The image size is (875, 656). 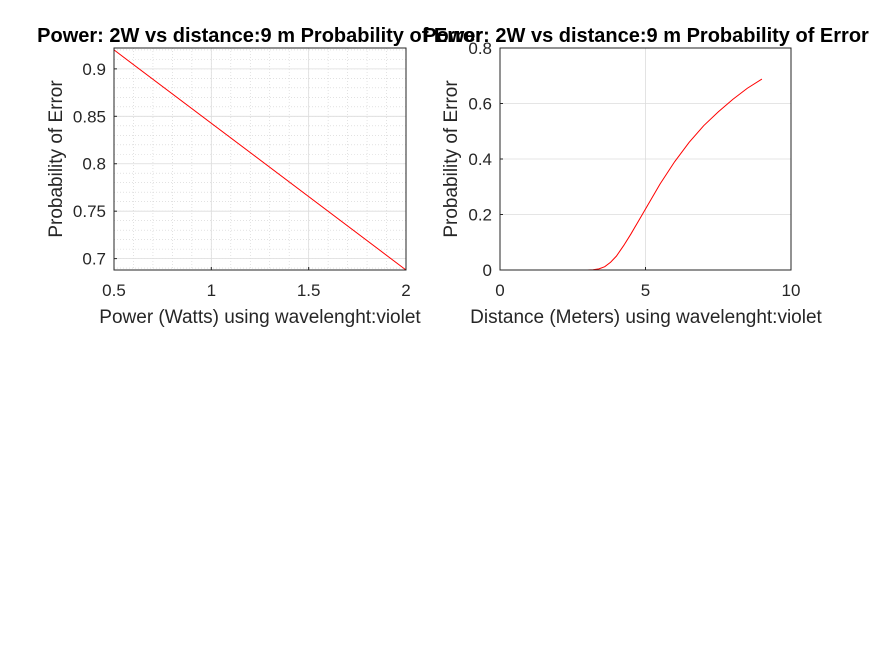 I want to click on x-tick-label: 2, so click(x=405, y=290).